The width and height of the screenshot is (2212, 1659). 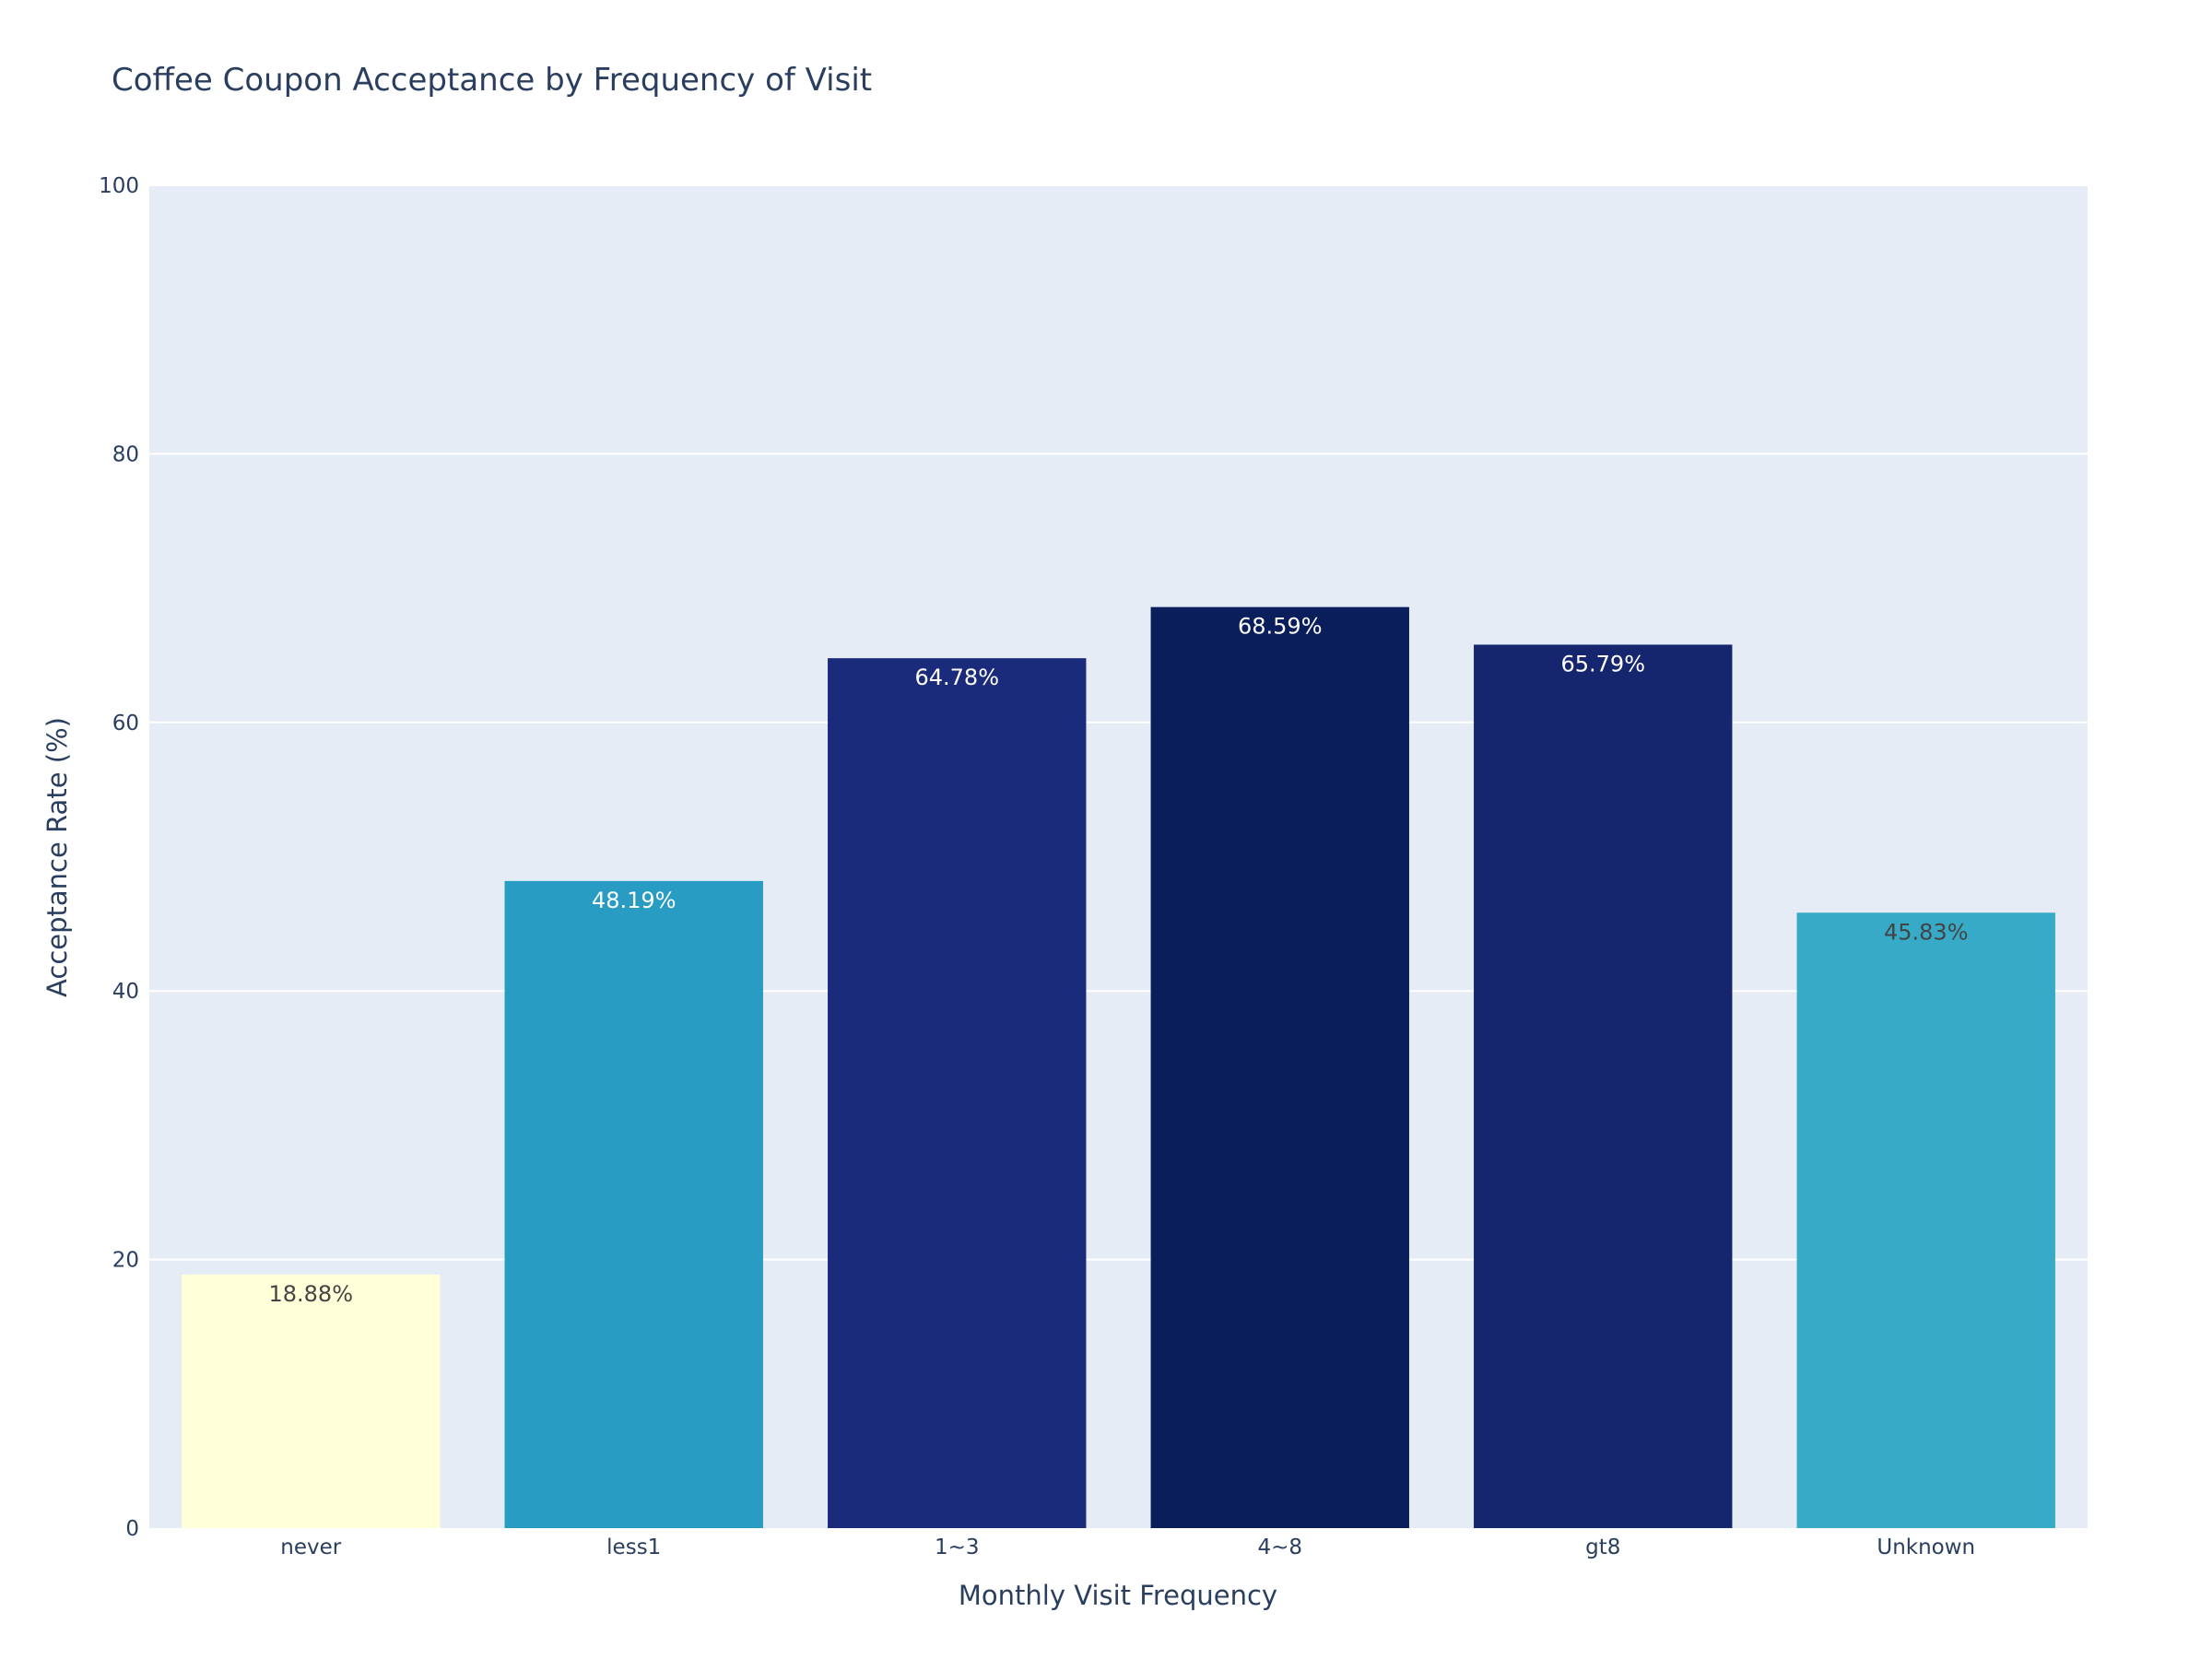 What do you see at coordinates (132, 1529) in the screenshot?
I see `y-tick-label: 0` at bounding box center [132, 1529].